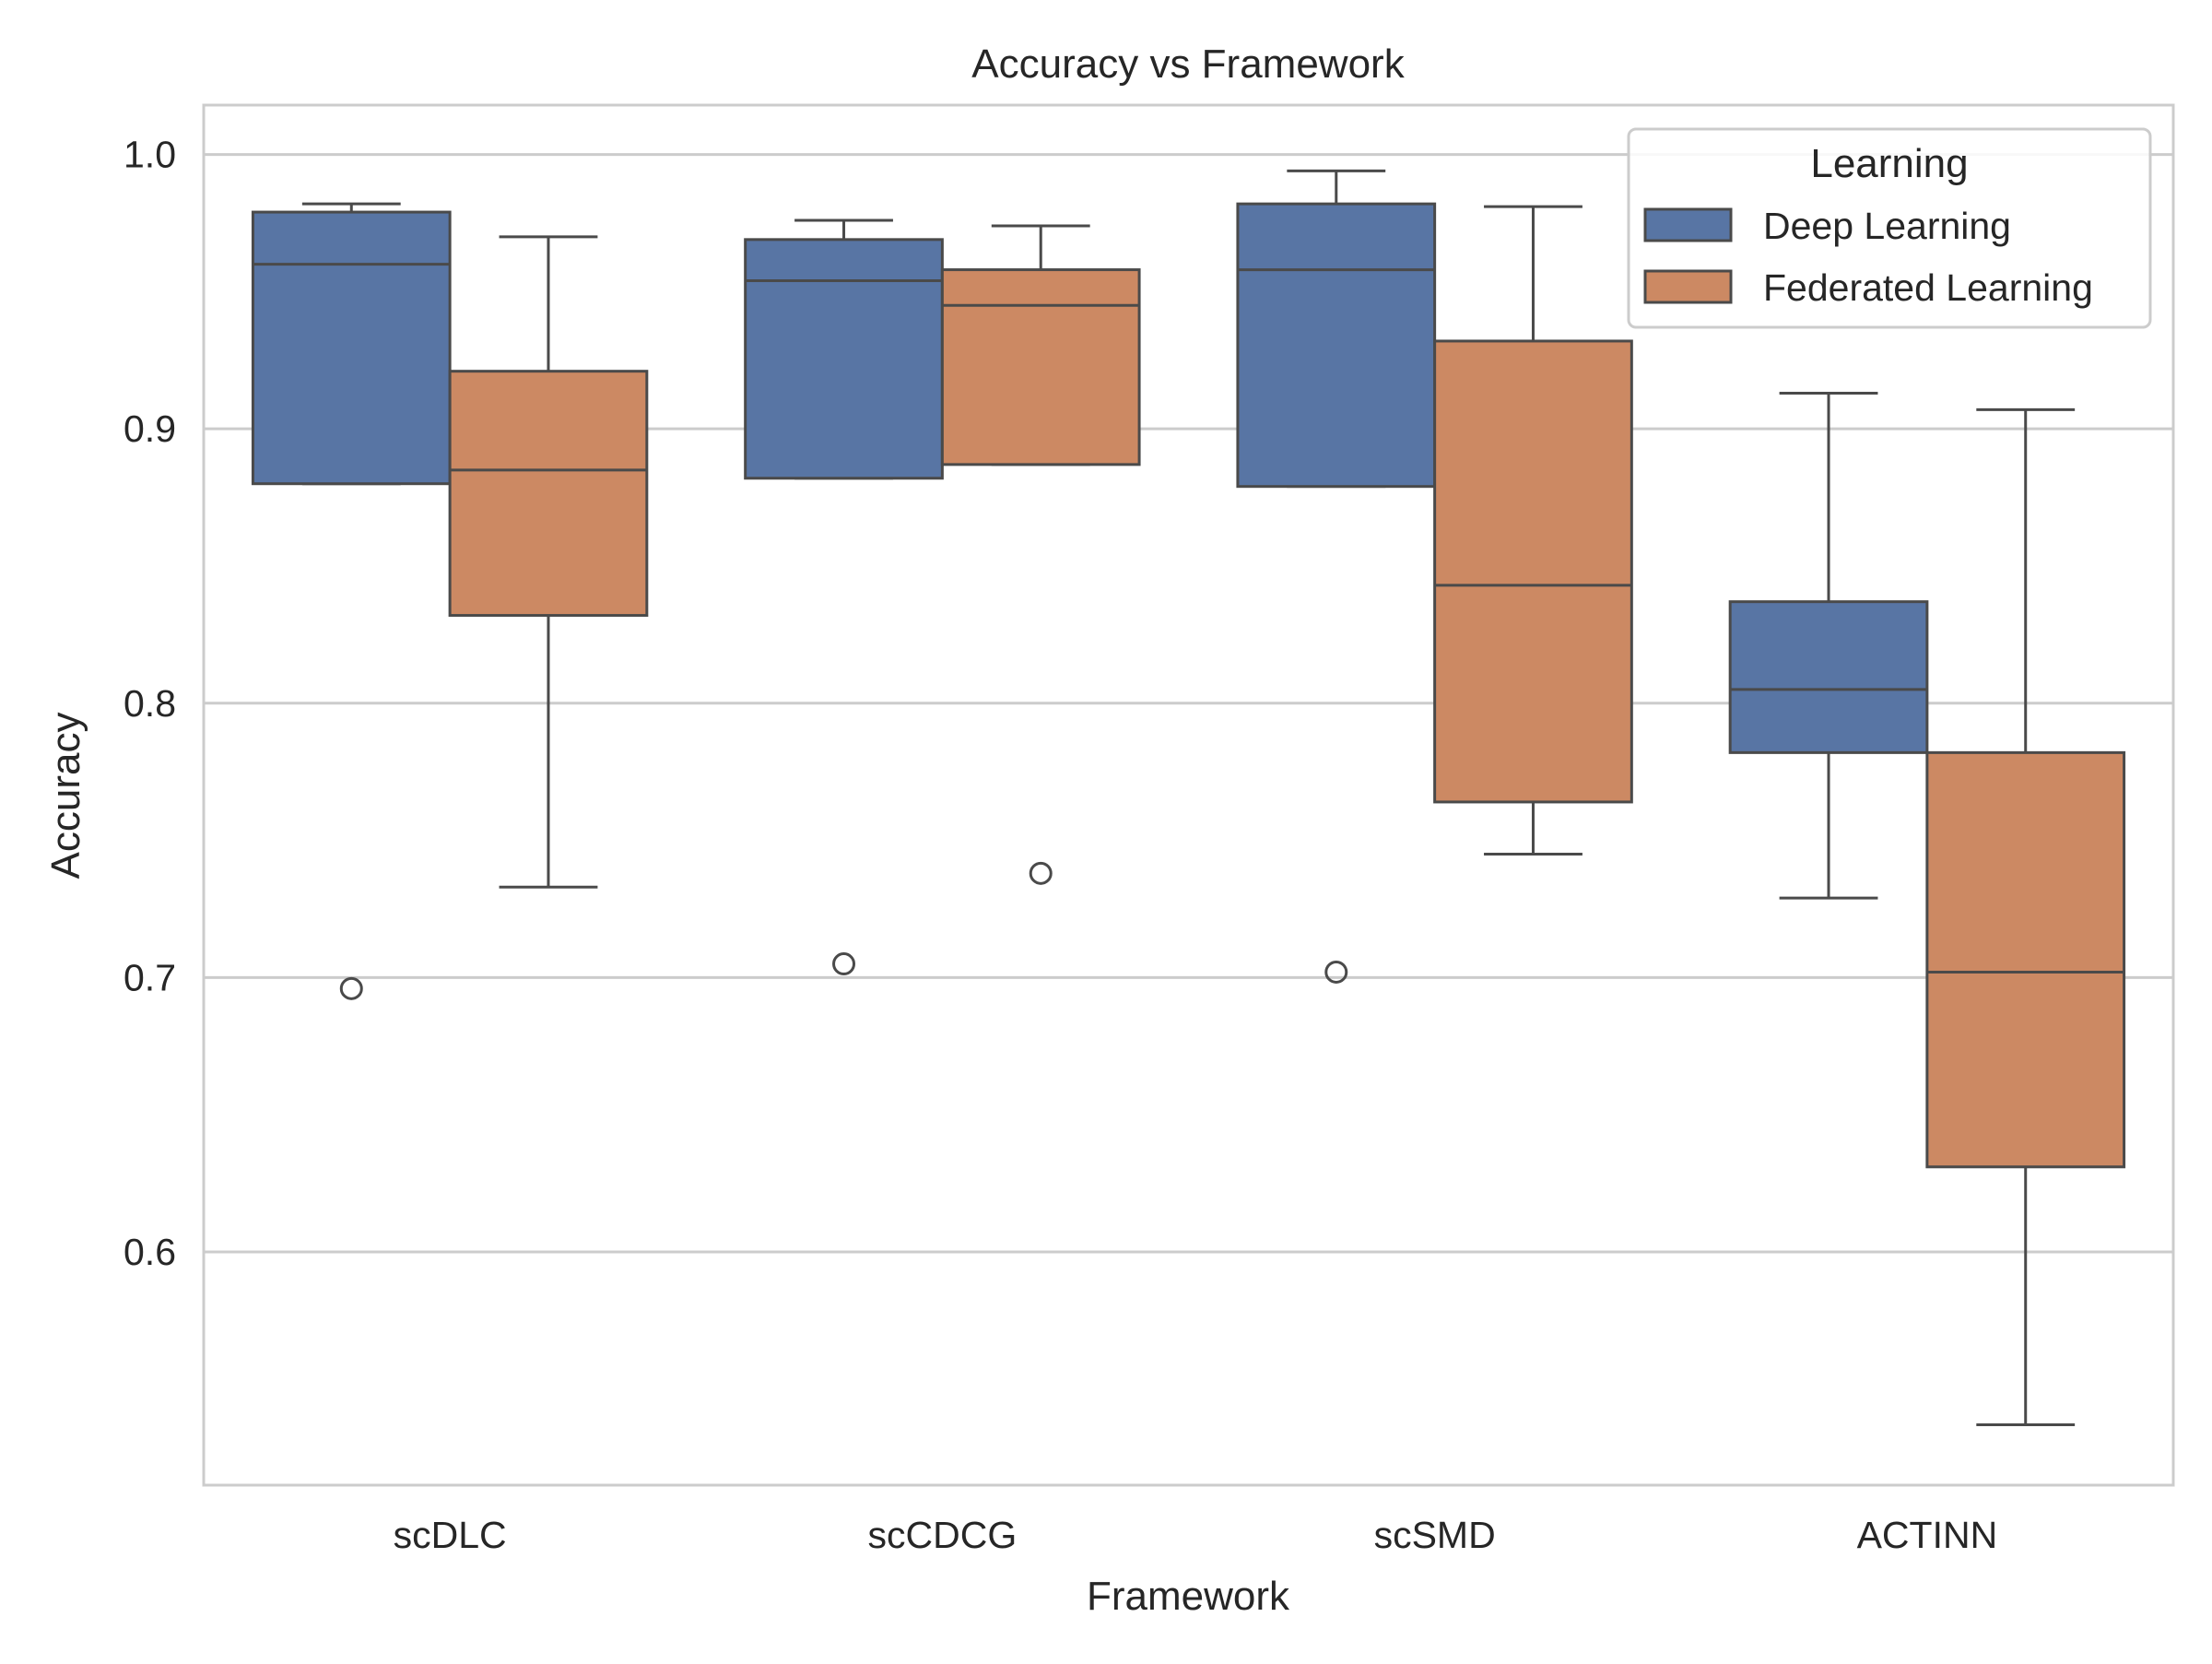 The image size is (2212, 1664). What do you see at coordinates (1688, 224) in the screenshot?
I see `legend-swatch-deep-learning` at bounding box center [1688, 224].